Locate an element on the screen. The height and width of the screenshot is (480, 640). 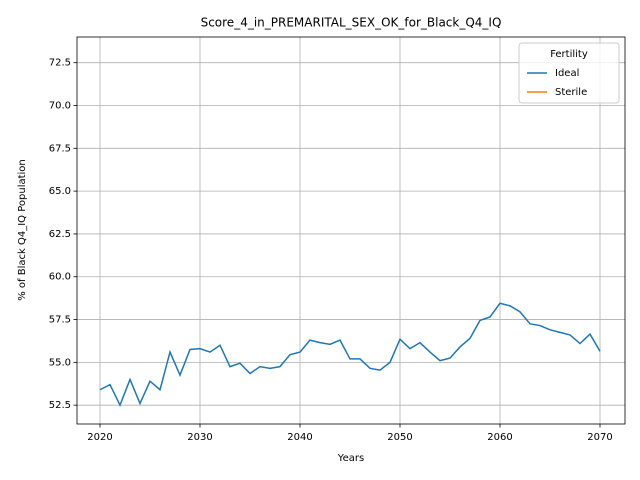
y-tick-label: 52.5 is located at coordinates (60, 405).